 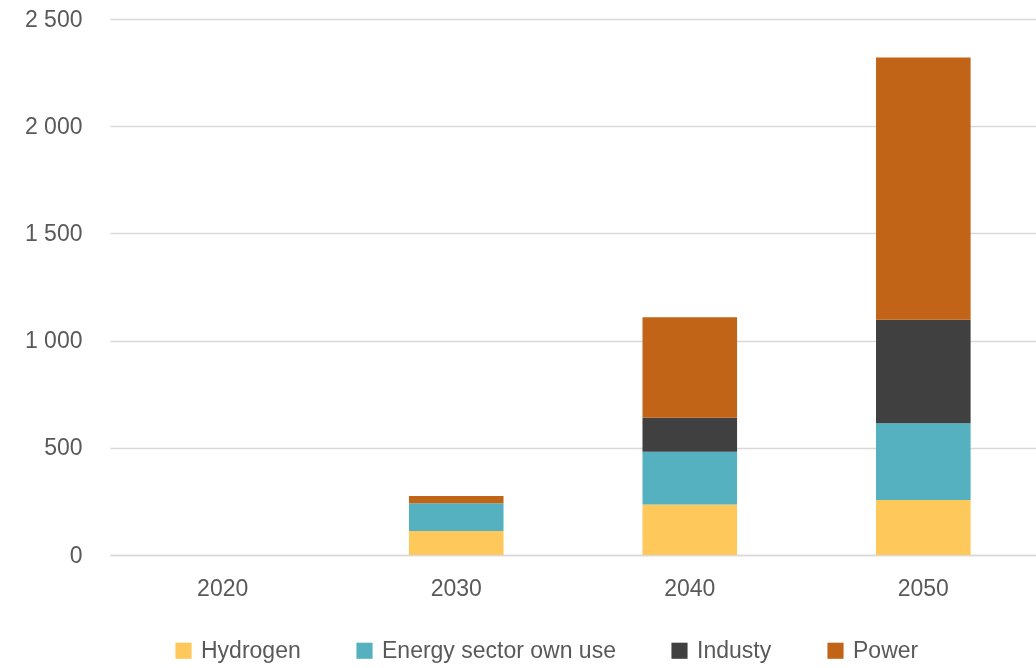 What do you see at coordinates (251, 649) in the screenshot?
I see `legend-label: Hydrogen` at bounding box center [251, 649].